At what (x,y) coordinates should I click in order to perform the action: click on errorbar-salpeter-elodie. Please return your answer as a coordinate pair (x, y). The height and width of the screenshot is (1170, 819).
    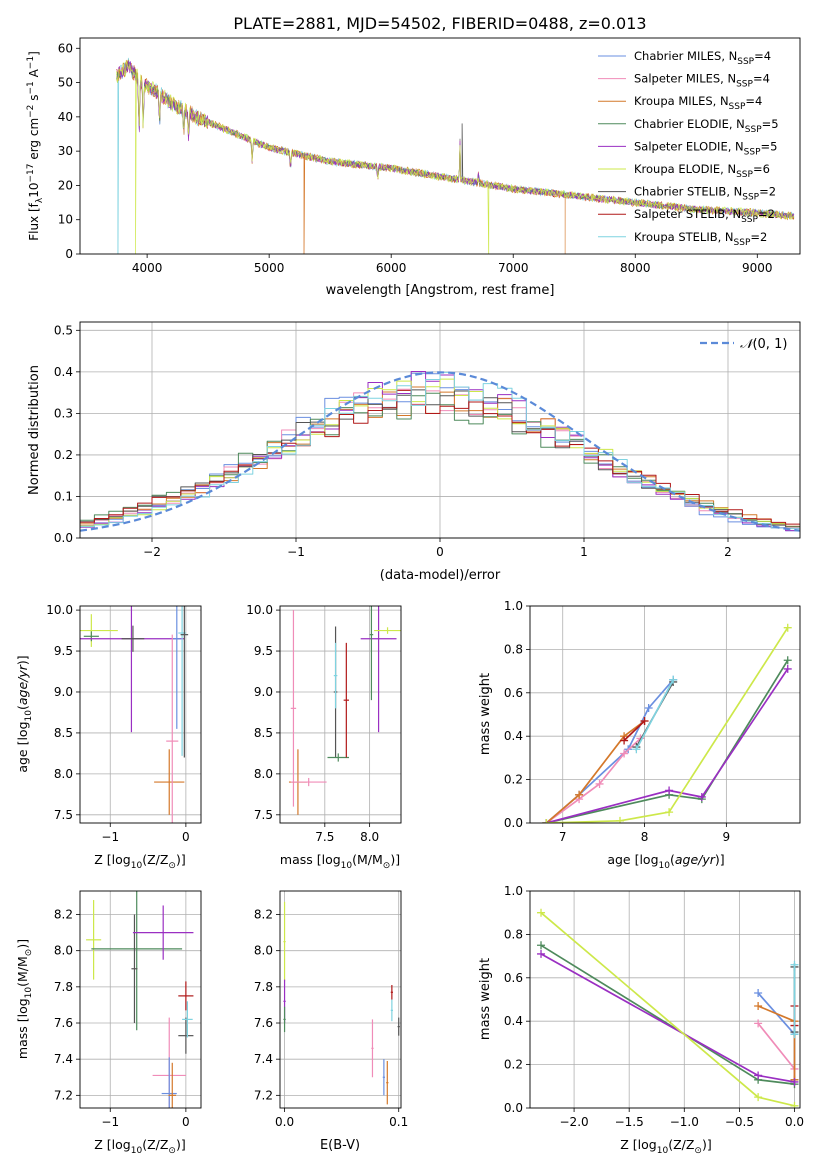
    Looking at the image, I should click on (163, 932).